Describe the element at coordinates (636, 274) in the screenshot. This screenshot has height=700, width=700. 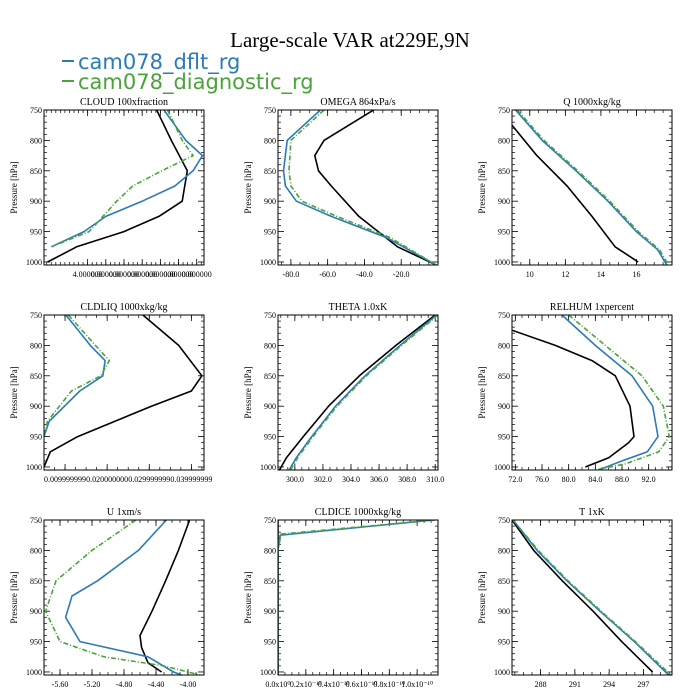
I see `x-tick-label: 16` at that location.